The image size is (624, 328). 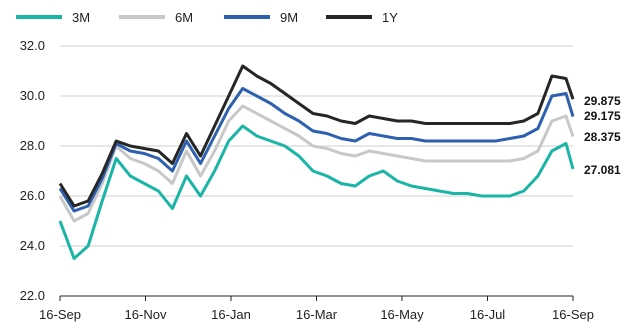 I want to click on end-value-label: 29.175, so click(x=602, y=116).